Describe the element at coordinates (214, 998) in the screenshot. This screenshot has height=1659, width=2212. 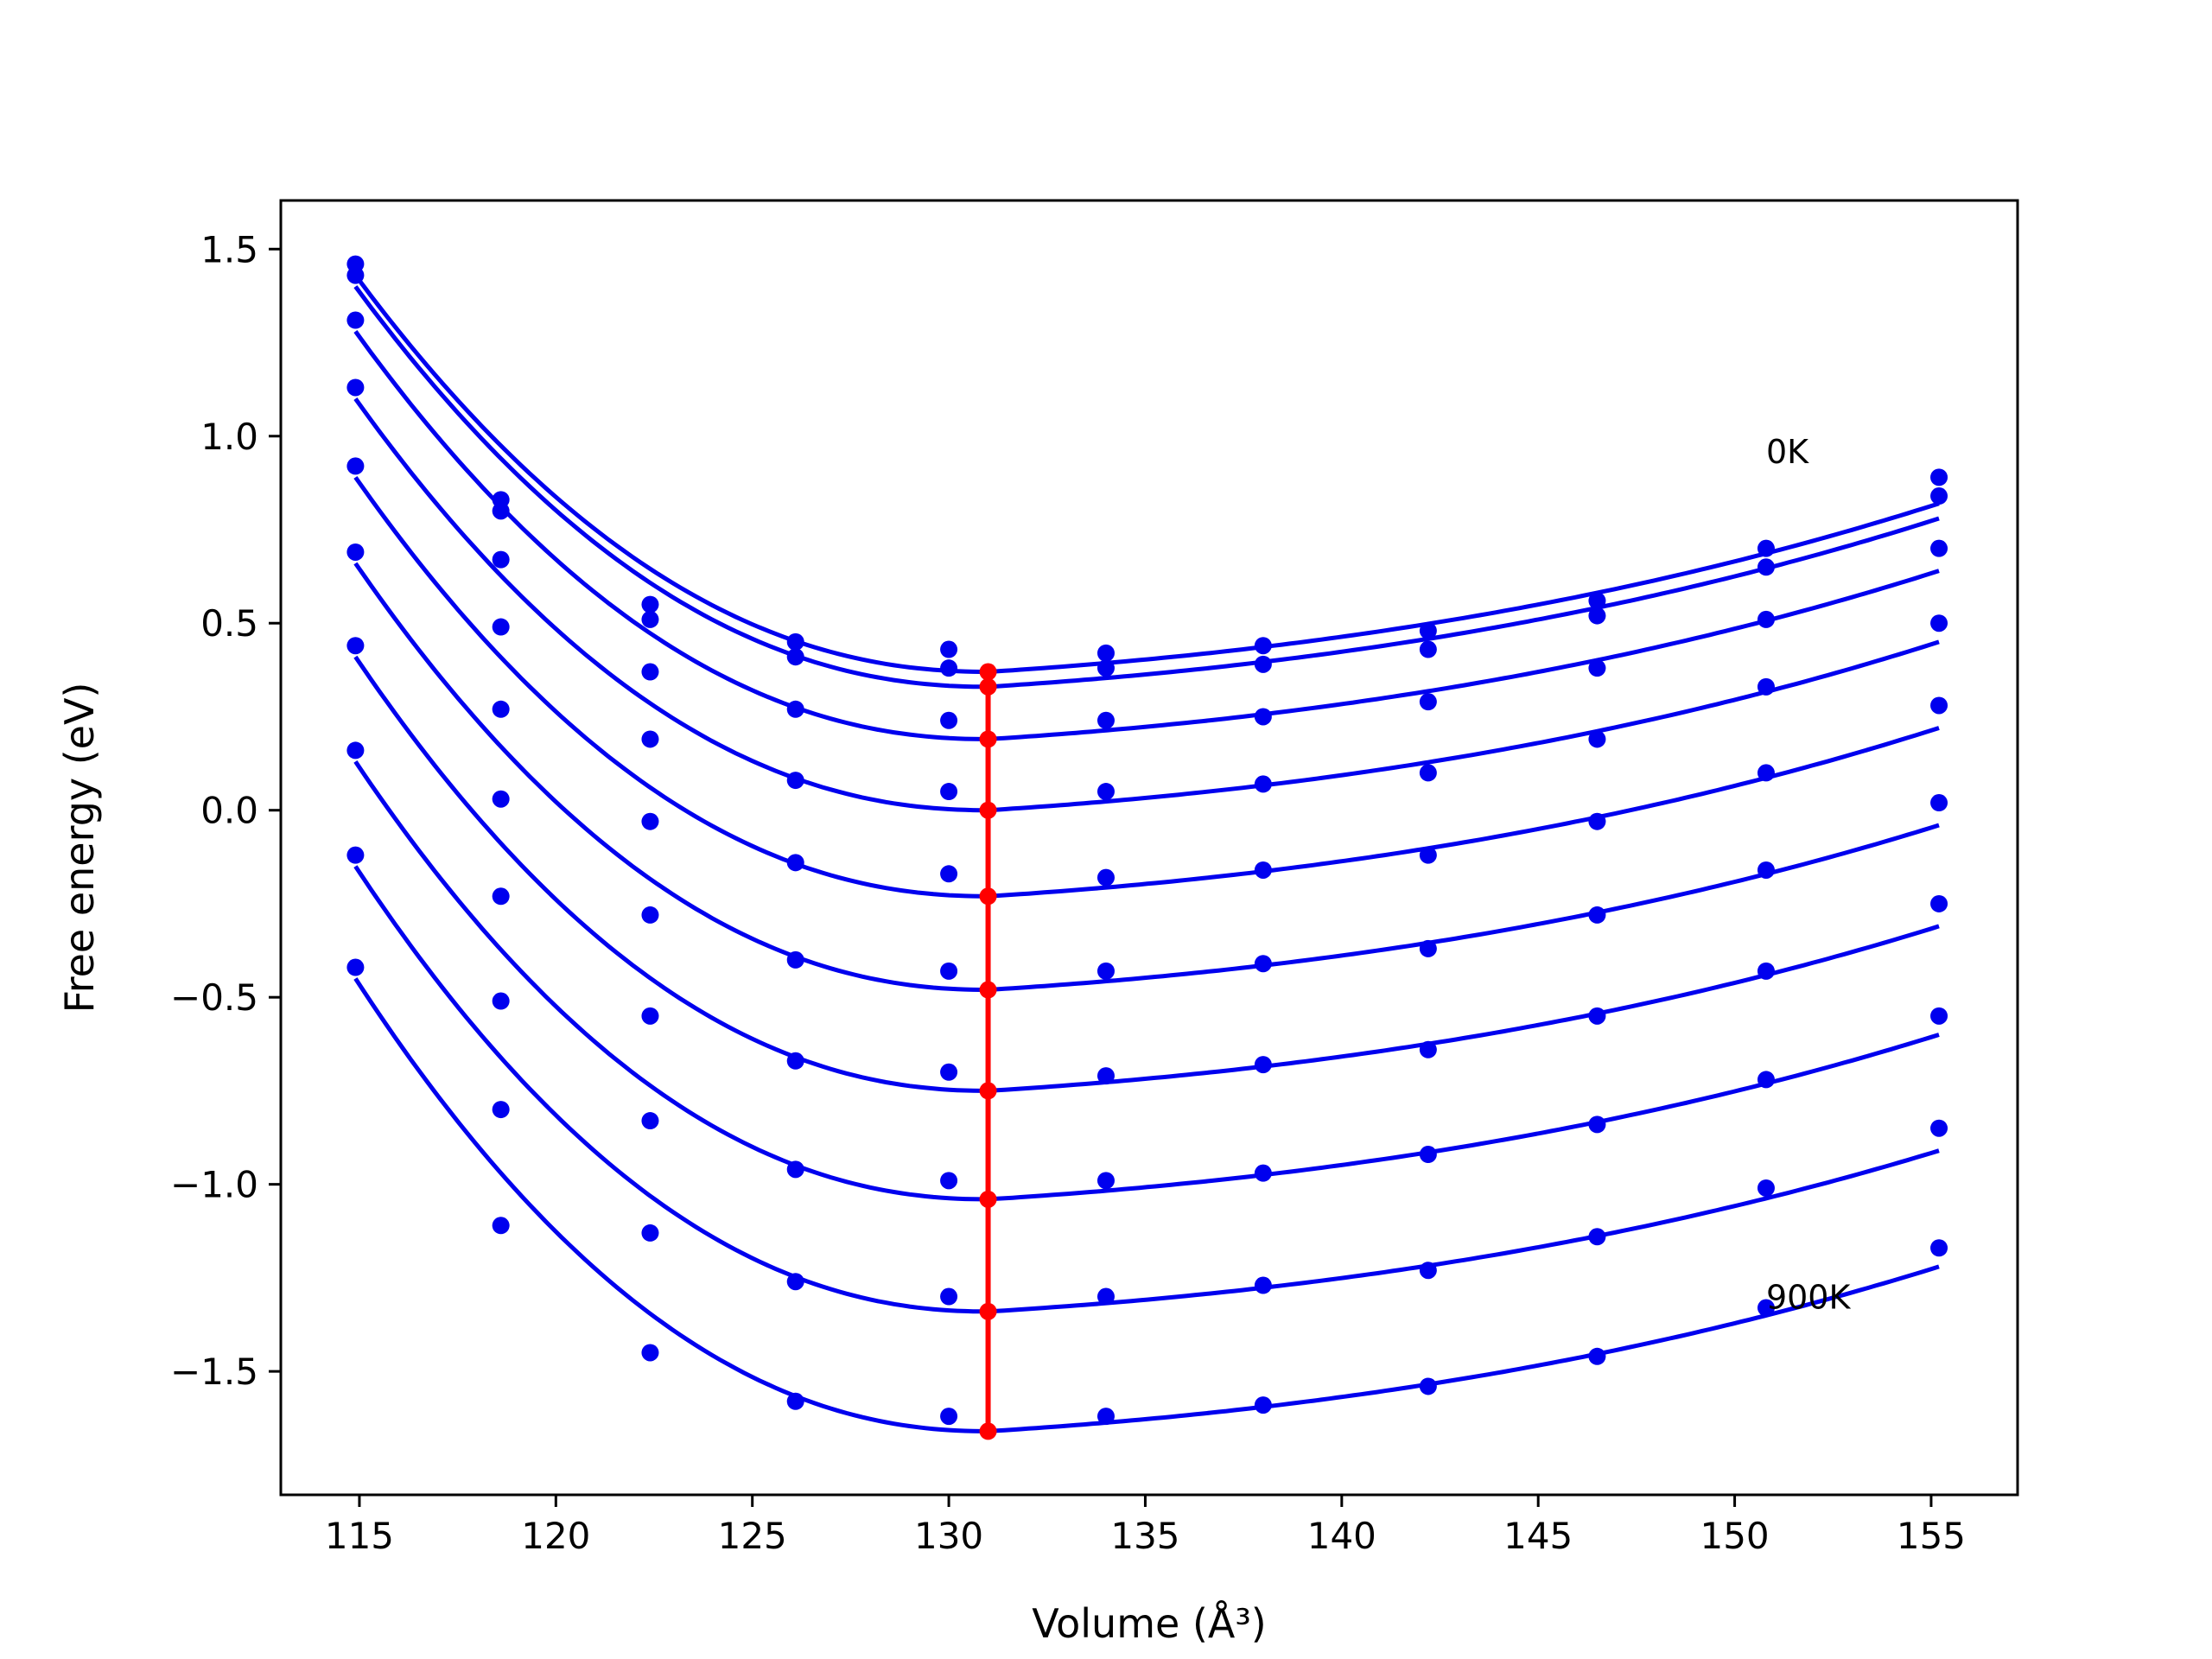
I see `y-tick-label: −0.5` at that location.